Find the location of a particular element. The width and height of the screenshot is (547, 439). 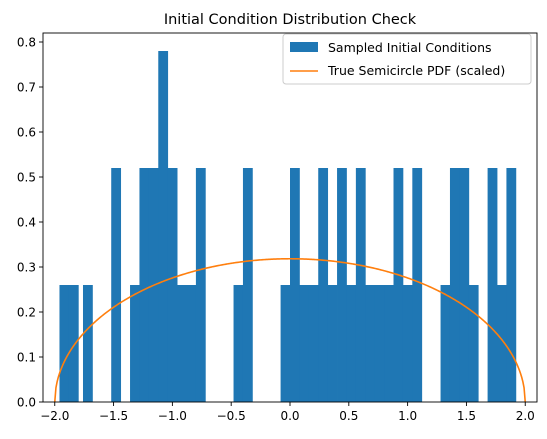

y-tick-label-2: 0.2 is located at coordinates (26, 312).